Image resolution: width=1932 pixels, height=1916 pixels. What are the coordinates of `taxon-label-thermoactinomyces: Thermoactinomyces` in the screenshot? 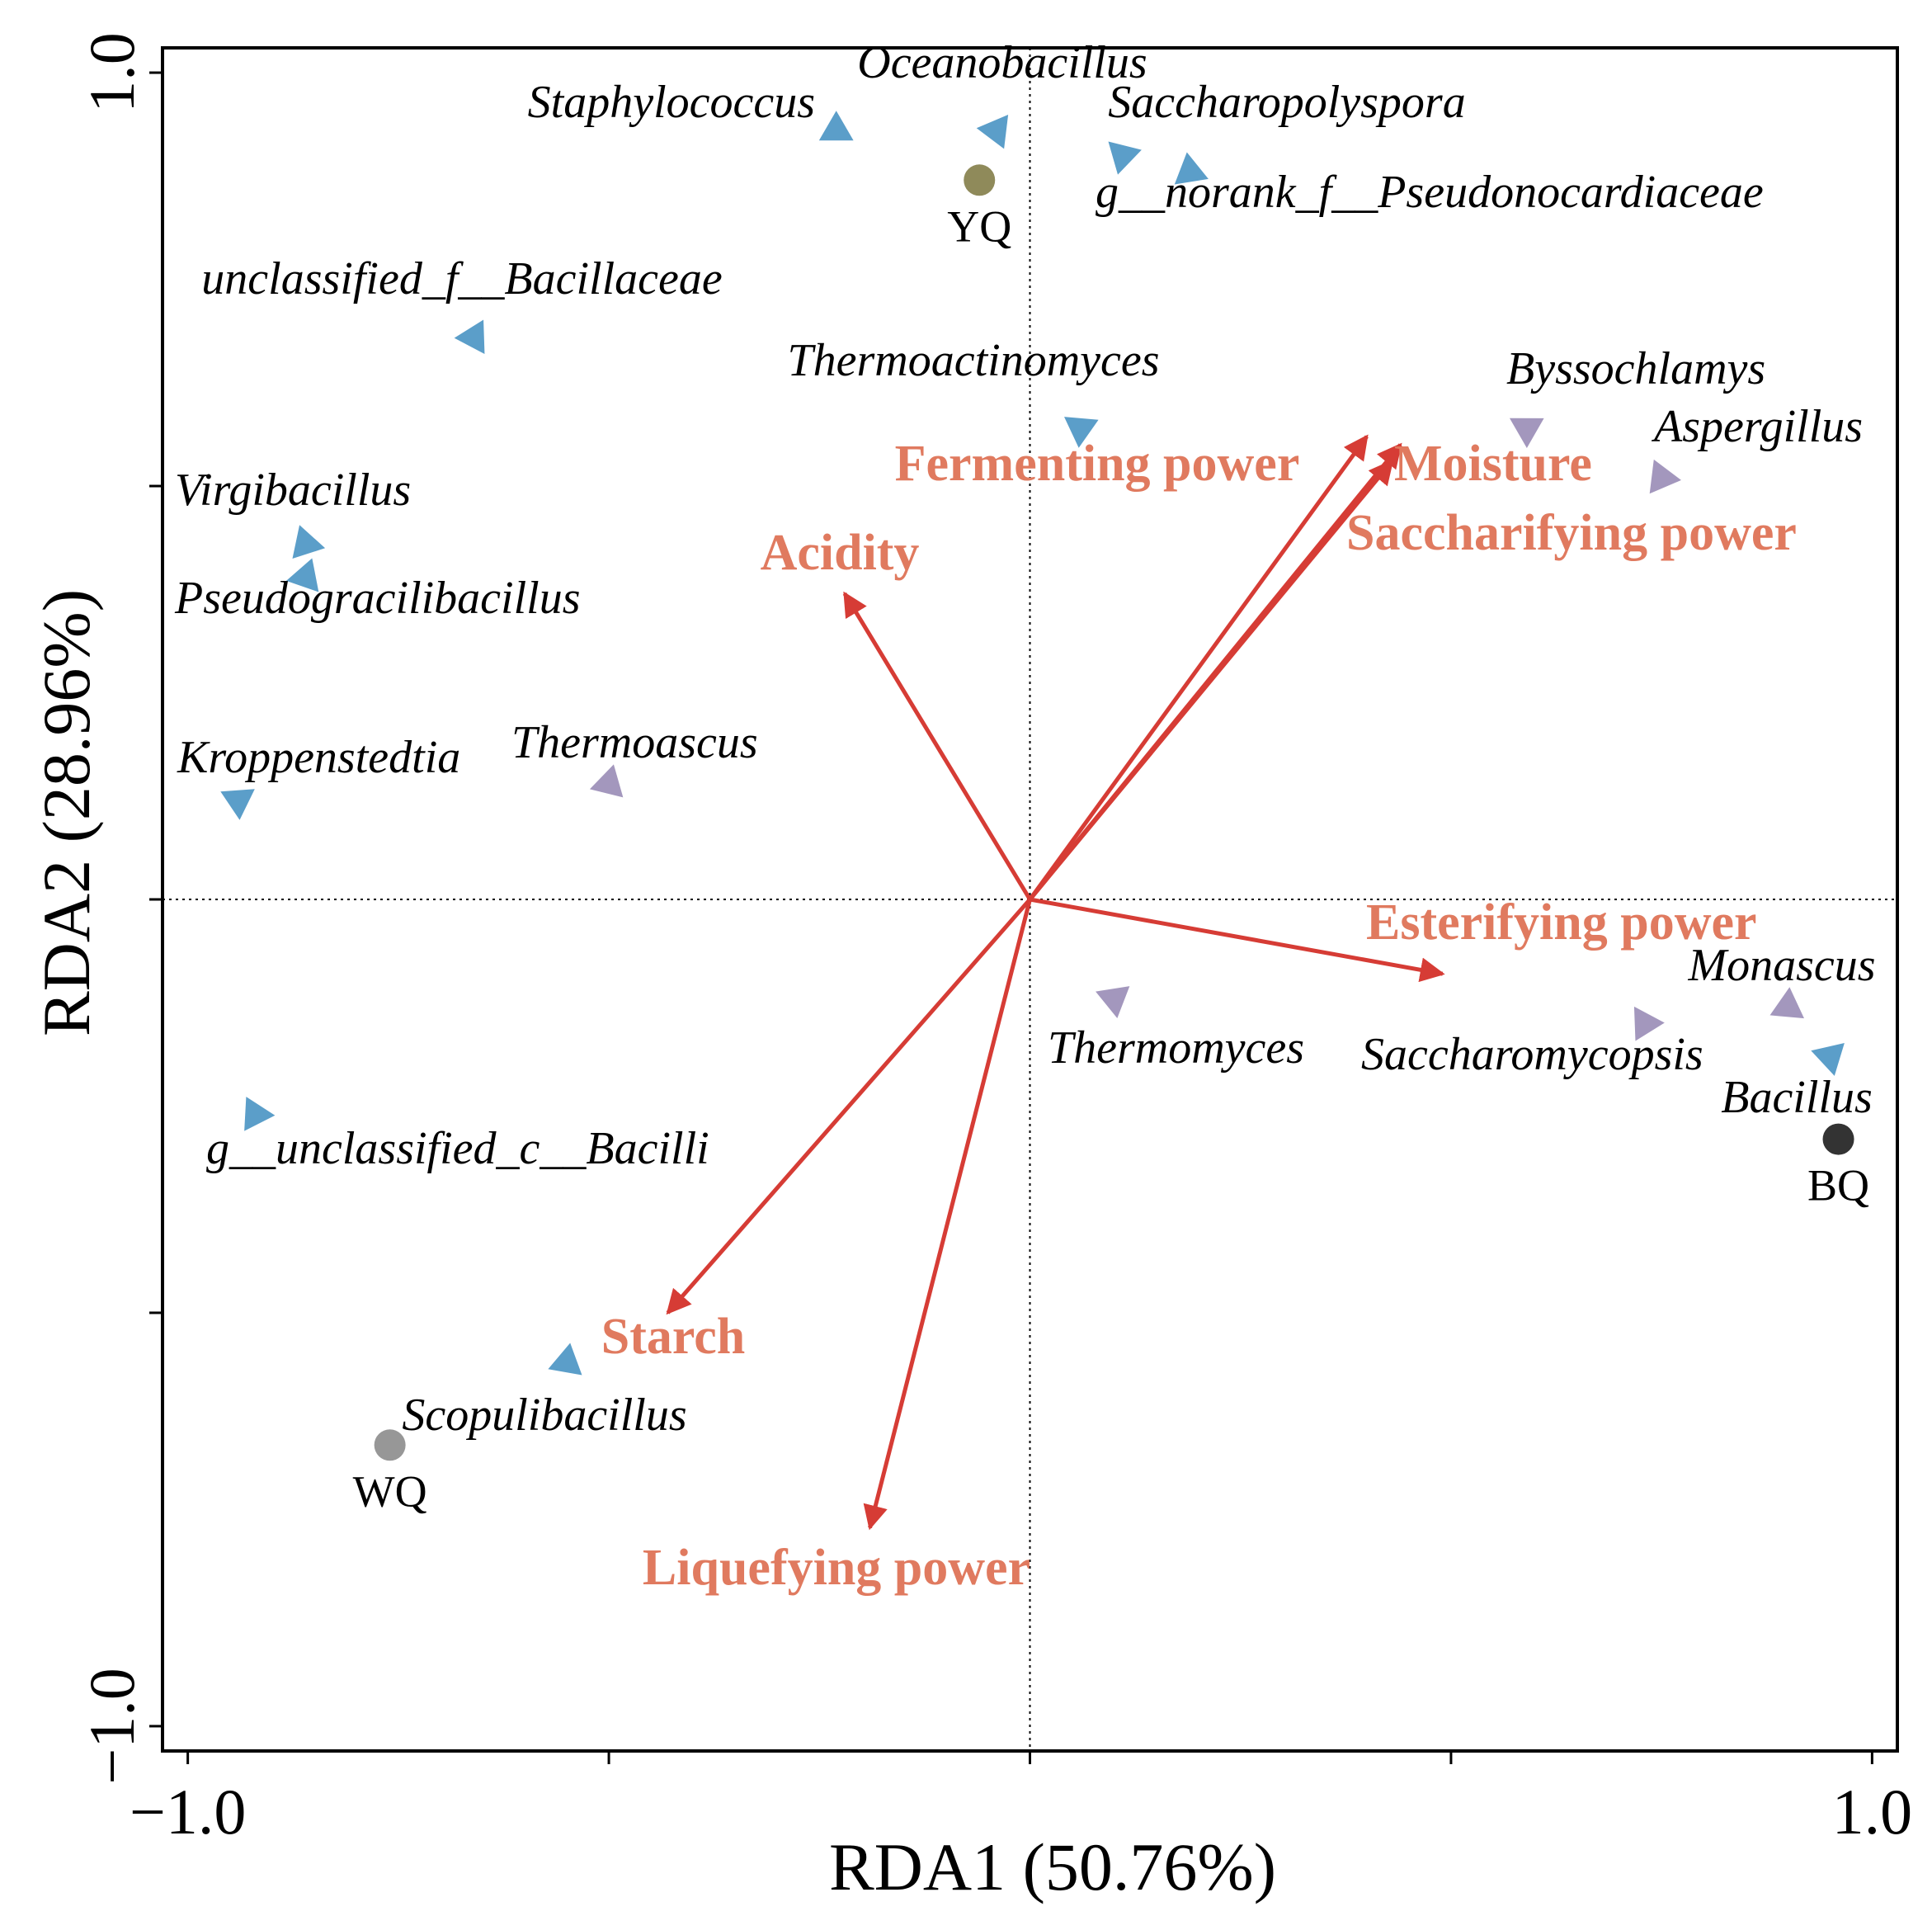 It's located at (973, 360).